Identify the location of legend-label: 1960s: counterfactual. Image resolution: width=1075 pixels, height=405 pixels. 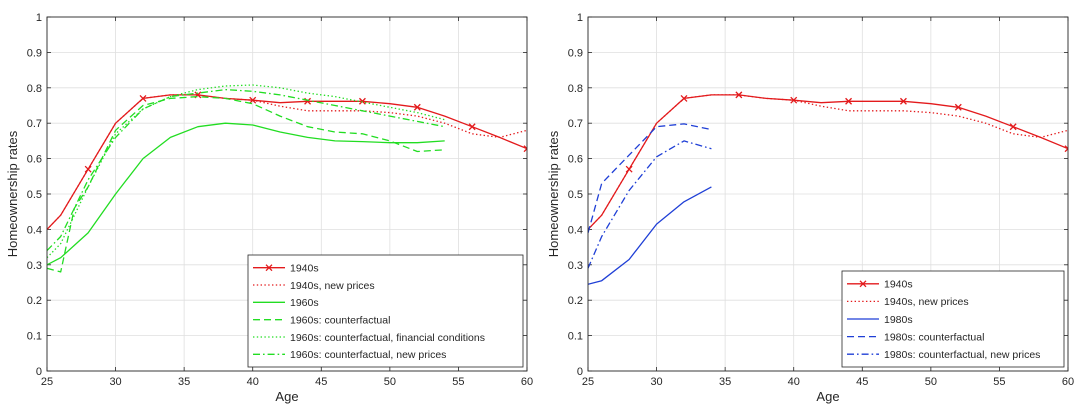
(340, 320).